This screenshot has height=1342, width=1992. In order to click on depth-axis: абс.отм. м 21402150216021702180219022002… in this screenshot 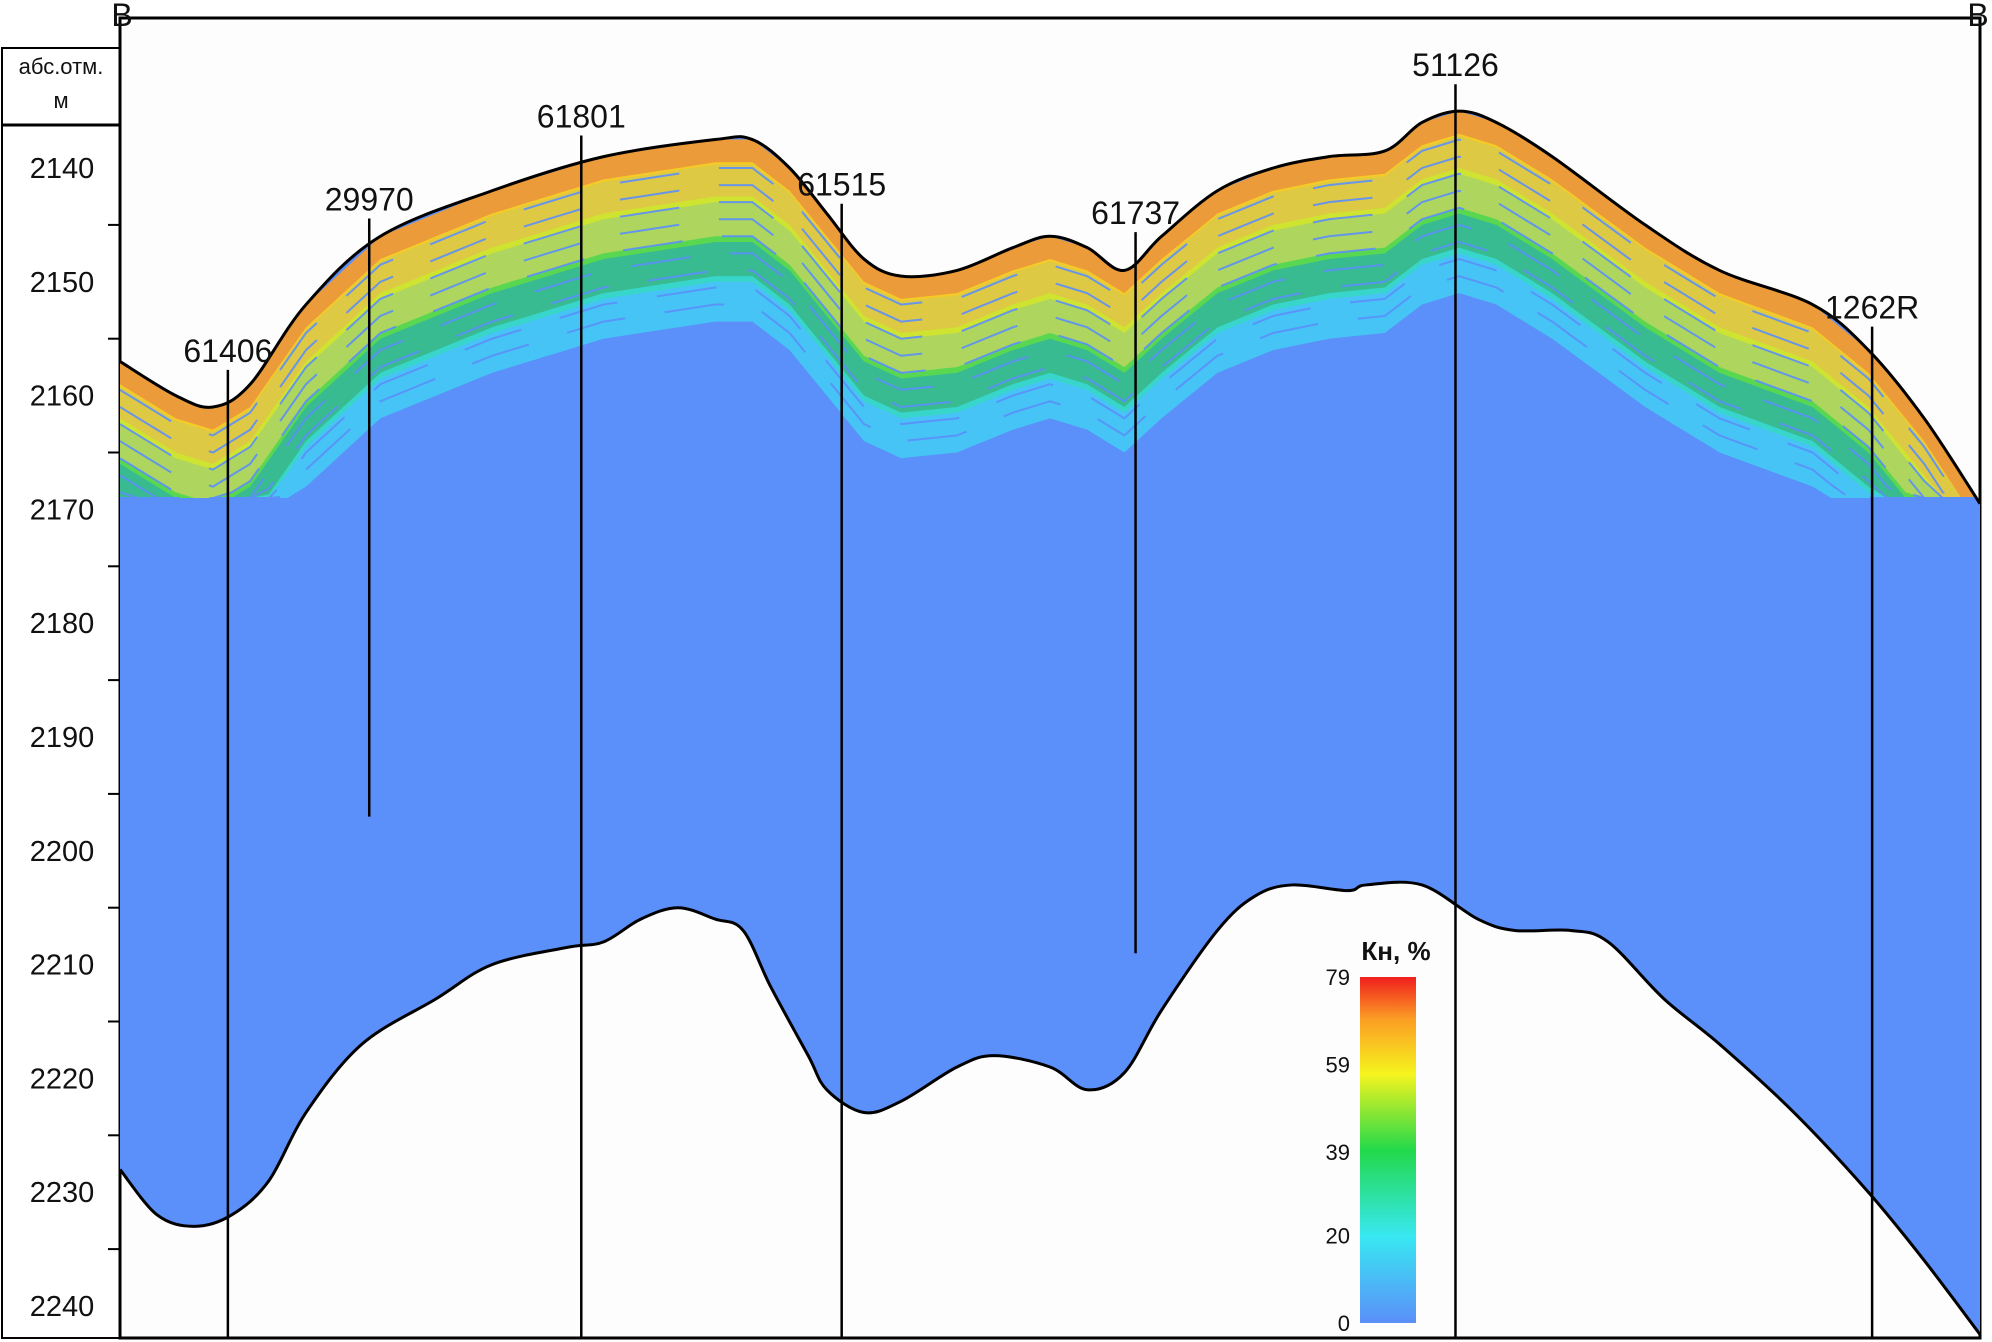, I will do `click(61, 693)`.